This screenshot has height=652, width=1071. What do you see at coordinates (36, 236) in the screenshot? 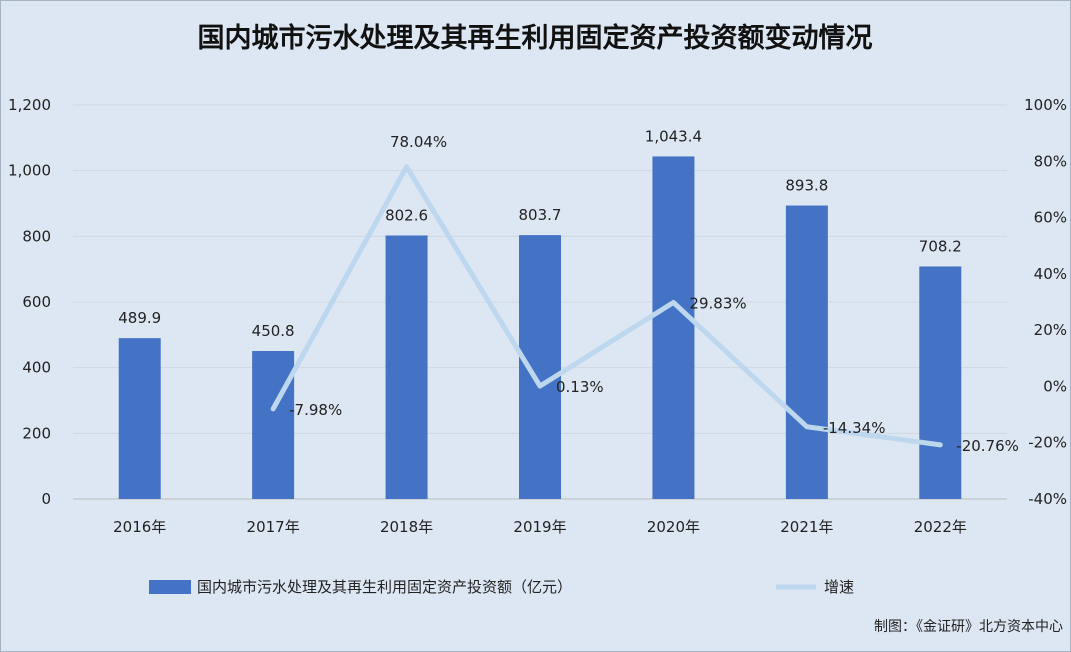
I see `left-tick-label: 800` at bounding box center [36, 236].